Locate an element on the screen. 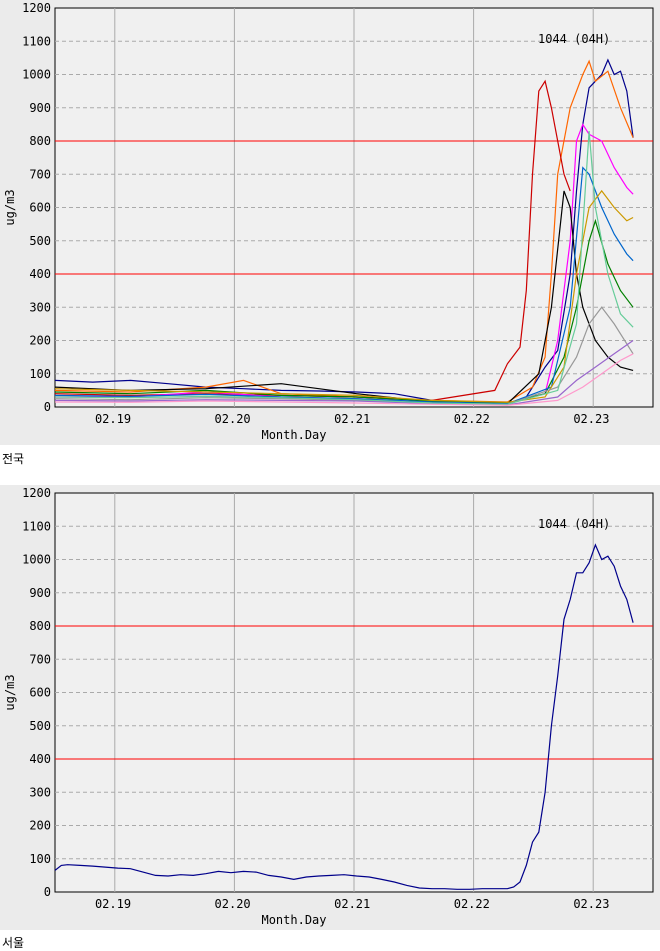 Image resolution: width=660 pixels, height=951 pixels. chart-caption-seoul: 서울 is located at coordinates (13, 943).